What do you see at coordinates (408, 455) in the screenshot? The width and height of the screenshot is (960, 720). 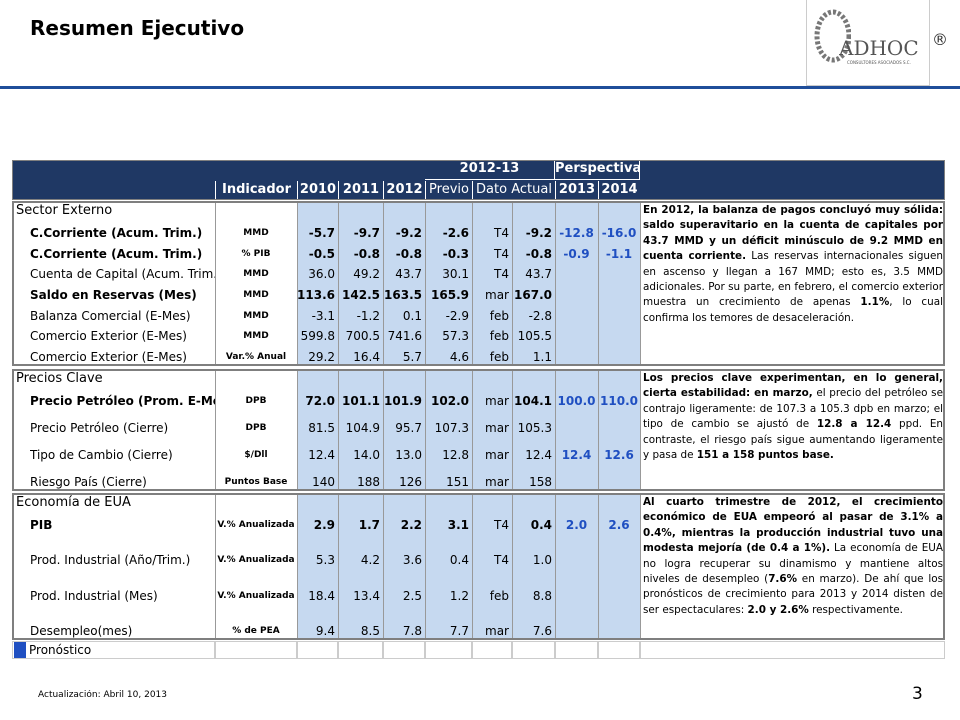 I see `row-value: 13.0` at bounding box center [408, 455].